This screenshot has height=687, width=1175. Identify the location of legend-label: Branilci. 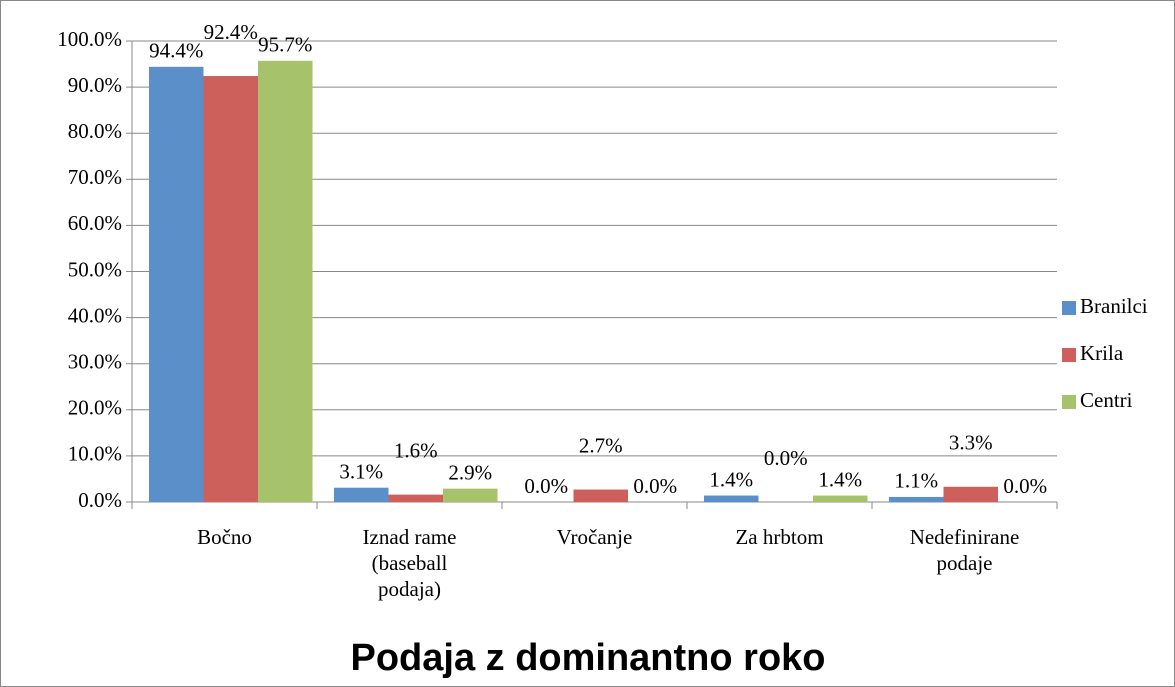
(1114, 306).